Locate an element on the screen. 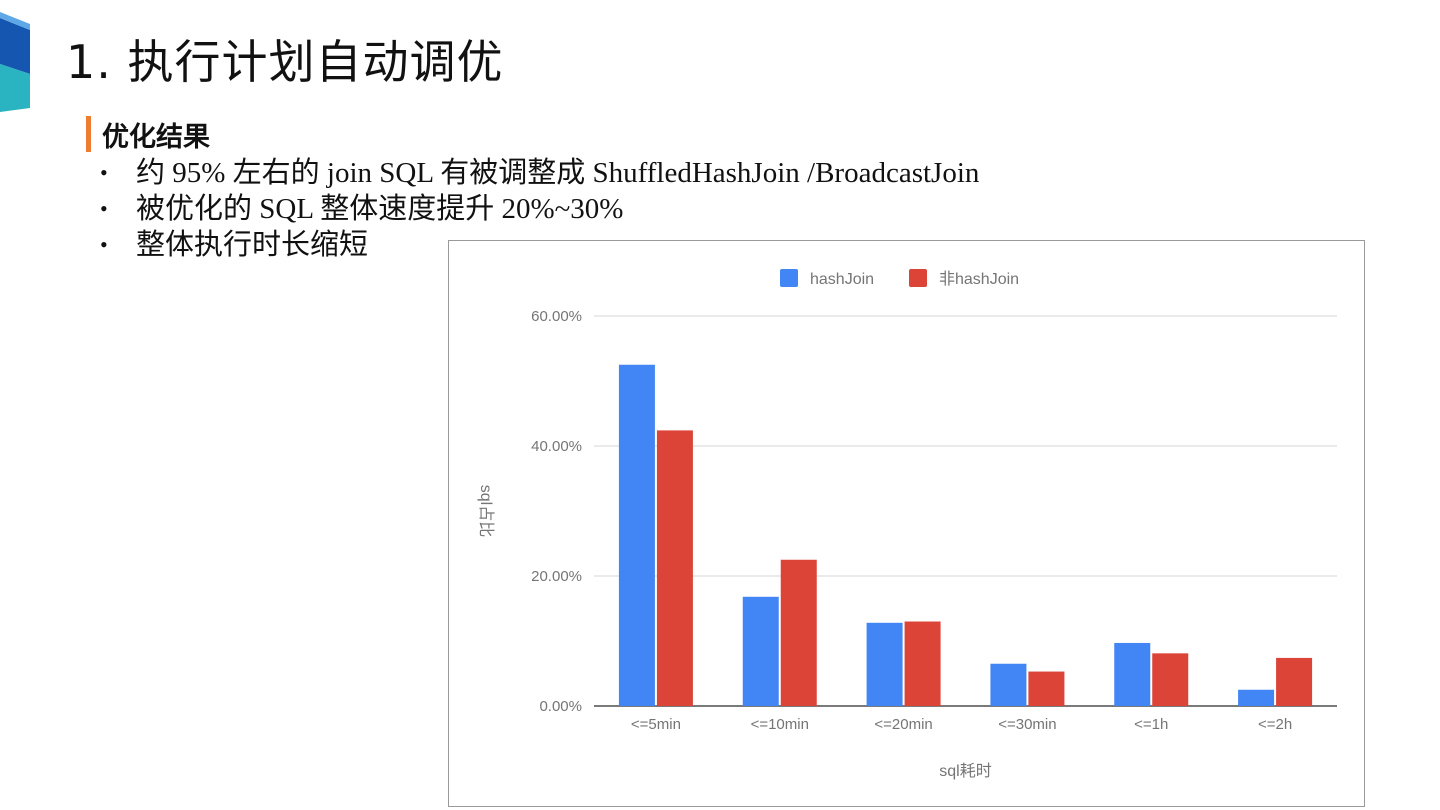 The height and width of the screenshot is (810, 1440). bullet-text: 整体执行时长缩短 is located at coordinates (252, 245).